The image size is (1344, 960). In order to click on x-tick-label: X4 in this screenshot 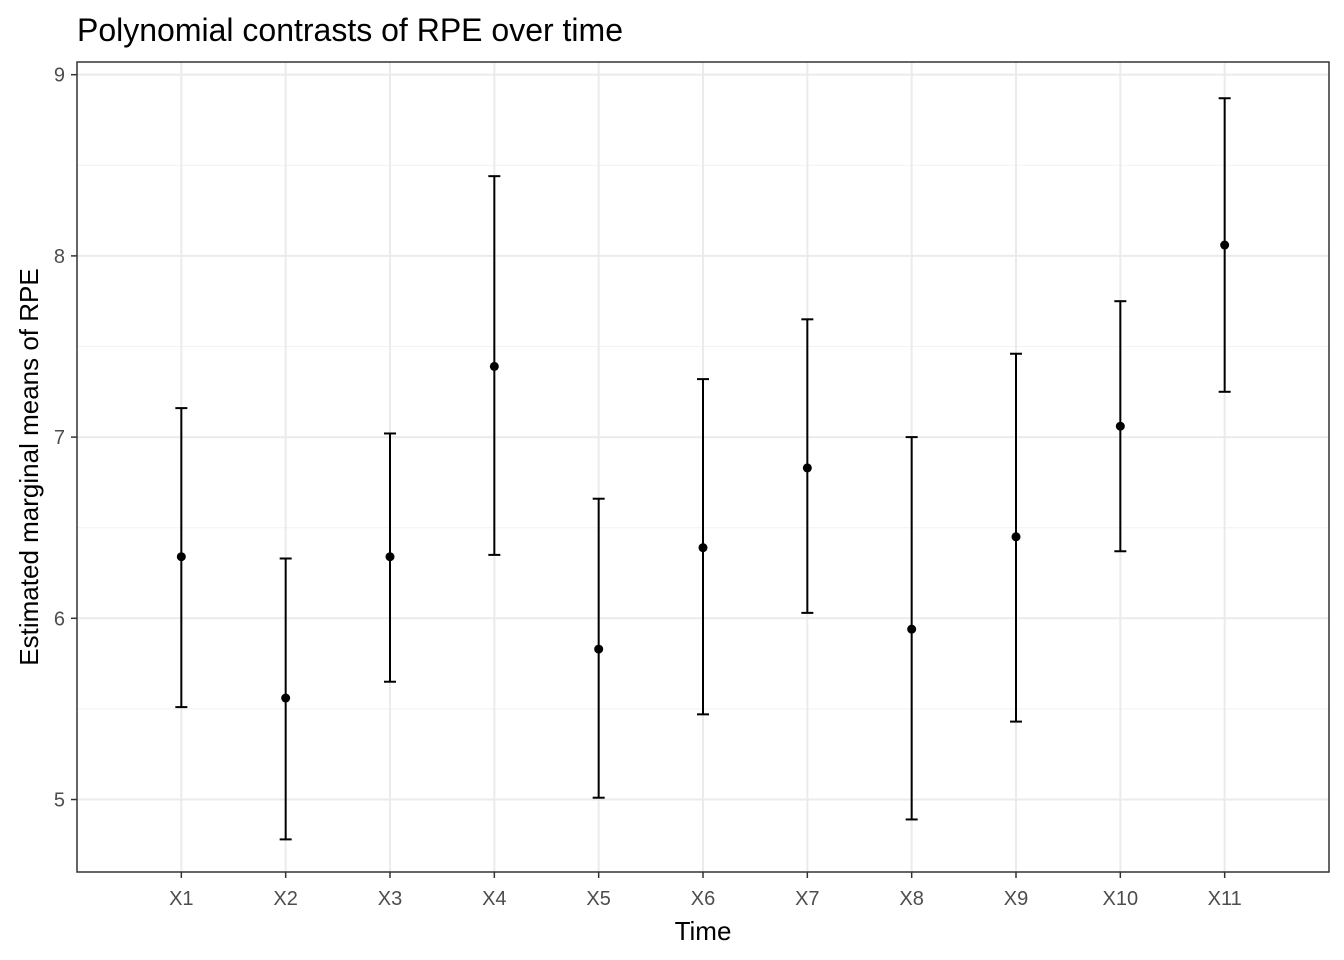, I will do `click(494, 899)`.